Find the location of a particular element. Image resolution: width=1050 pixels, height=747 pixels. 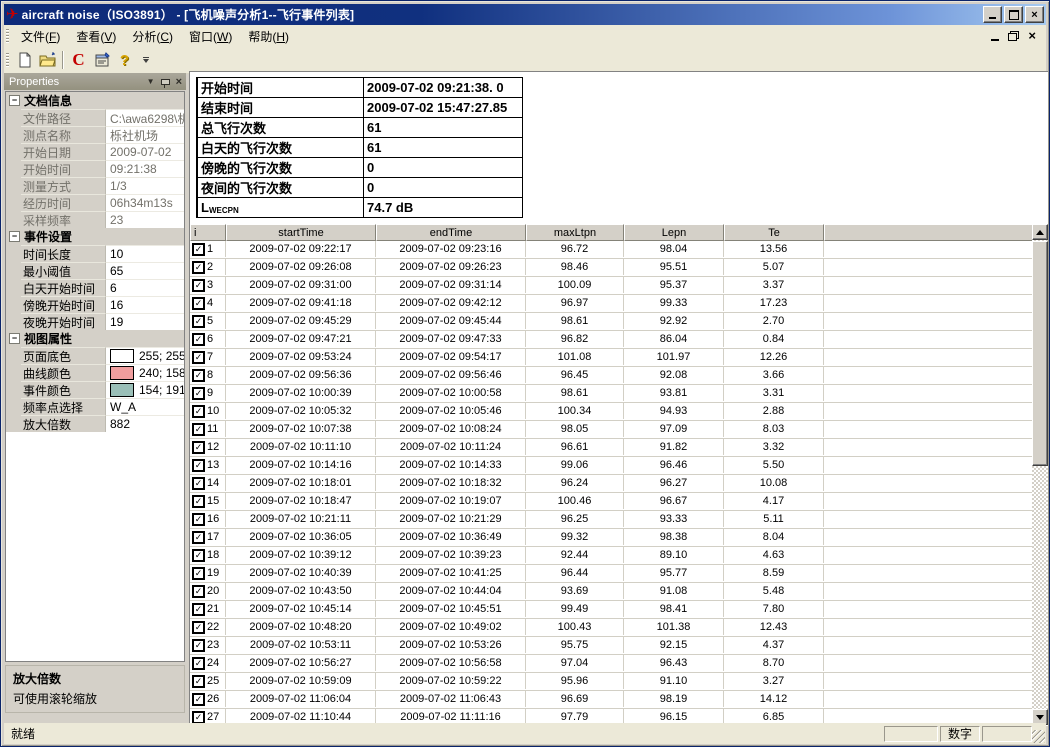

column-header-lepn: Lepn is located at coordinates (674, 232).